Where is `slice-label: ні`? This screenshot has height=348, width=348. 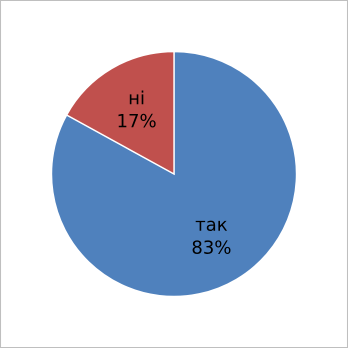
slice-label: ні is located at coordinates (137, 97).